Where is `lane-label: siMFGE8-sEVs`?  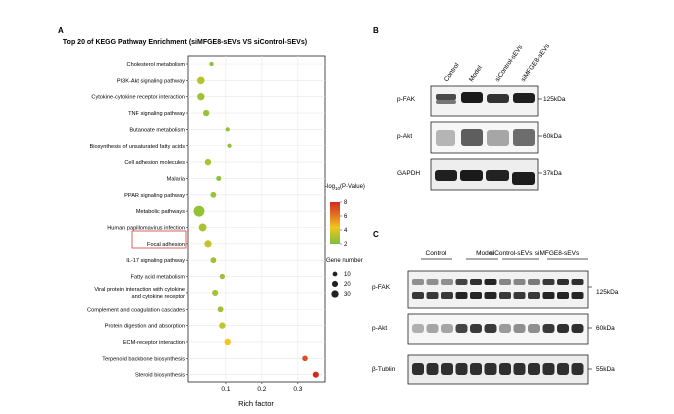 lane-label: siMFGE8-sEVs is located at coordinates (536, 62).